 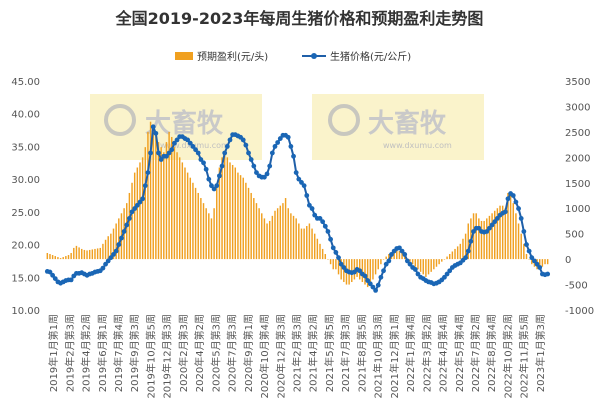 What do you see at coordinates (577, 209) in the screenshot?
I see `y-right-tick-label: 1000` at bounding box center [577, 209].